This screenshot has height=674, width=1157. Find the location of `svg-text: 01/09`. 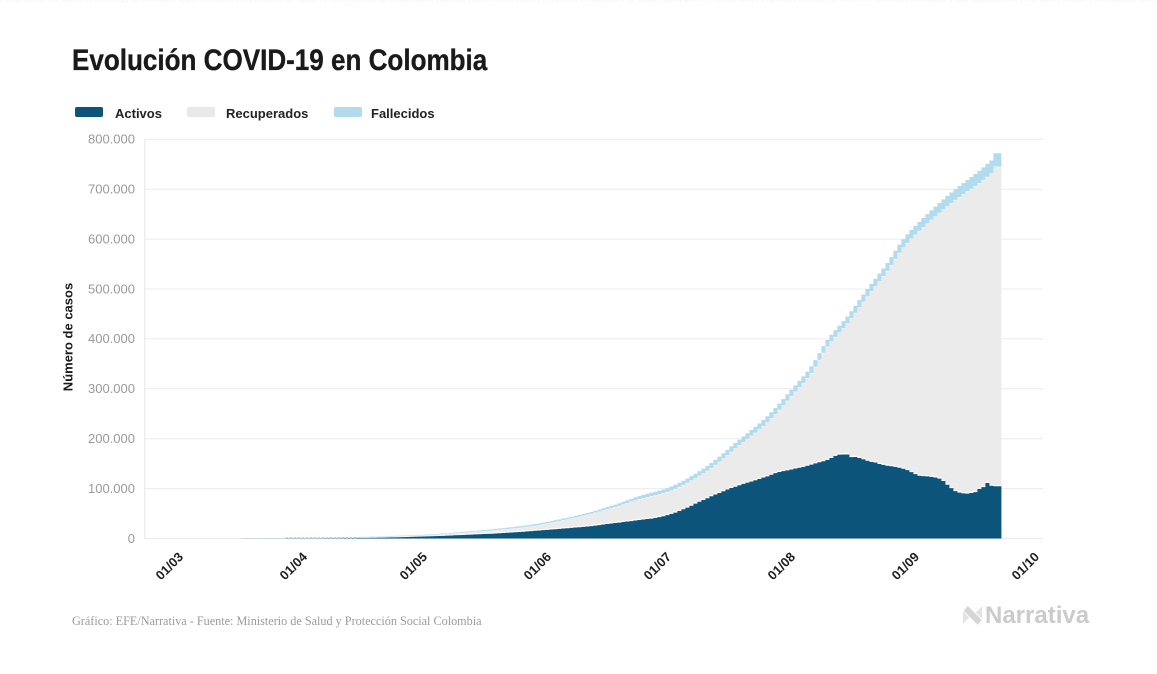

svg-text: 01/09 is located at coordinates (906, 566).